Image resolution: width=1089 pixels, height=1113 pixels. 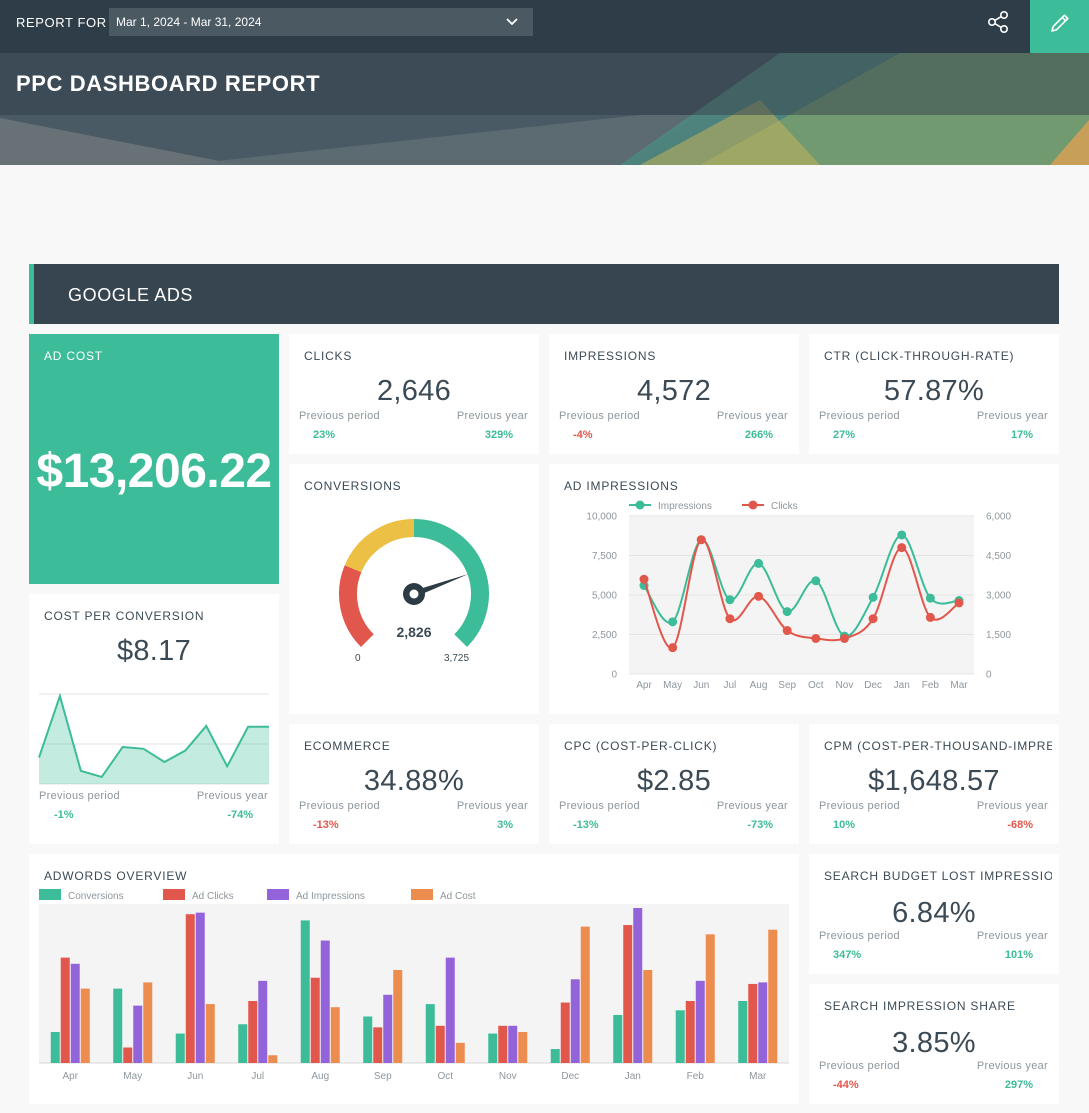 I want to click on legend-label: Conversions, so click(x=96, y=896).